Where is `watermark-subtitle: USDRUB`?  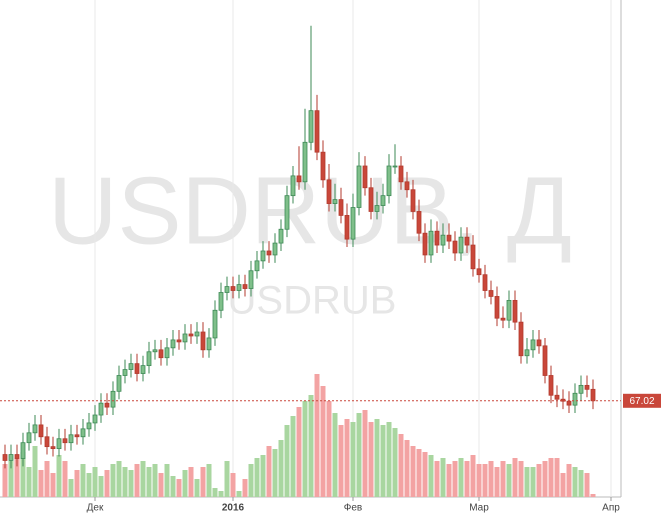
watermark-subtitle: USDRUB is located at coordinates (312, 301).